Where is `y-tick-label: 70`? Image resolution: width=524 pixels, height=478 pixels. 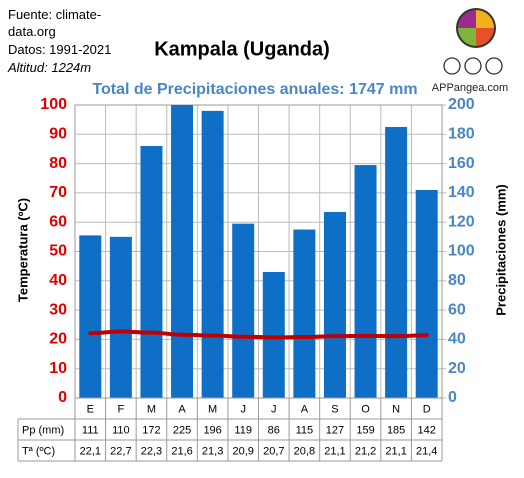
y-tick-label: 70 is located at coordinates (58, 192).